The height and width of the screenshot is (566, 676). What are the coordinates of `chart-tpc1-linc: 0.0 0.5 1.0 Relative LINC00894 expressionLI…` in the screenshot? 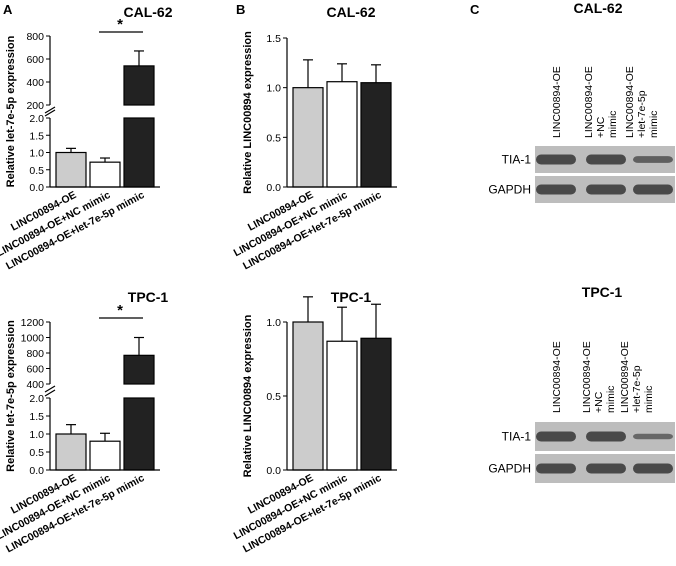 It's located at (314, 425).